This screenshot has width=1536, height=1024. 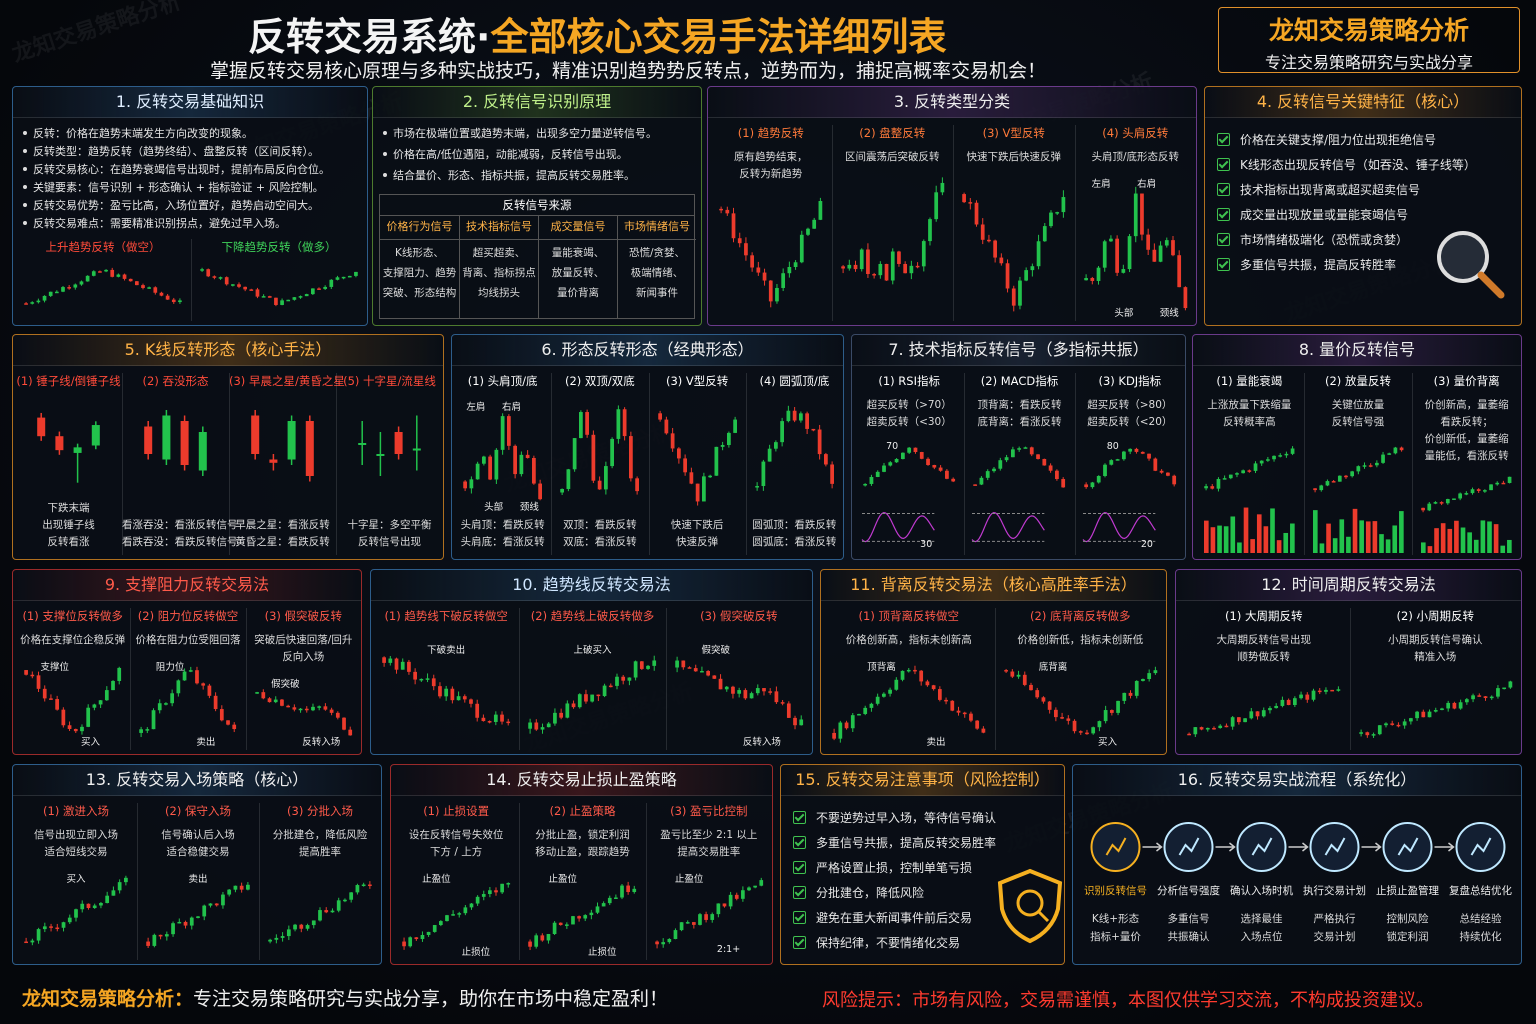 What do you see at coordinates (97, 34) in the screenshot?
I see `watermark: 龙知交易策略分析` at bounding box center [97, 34].